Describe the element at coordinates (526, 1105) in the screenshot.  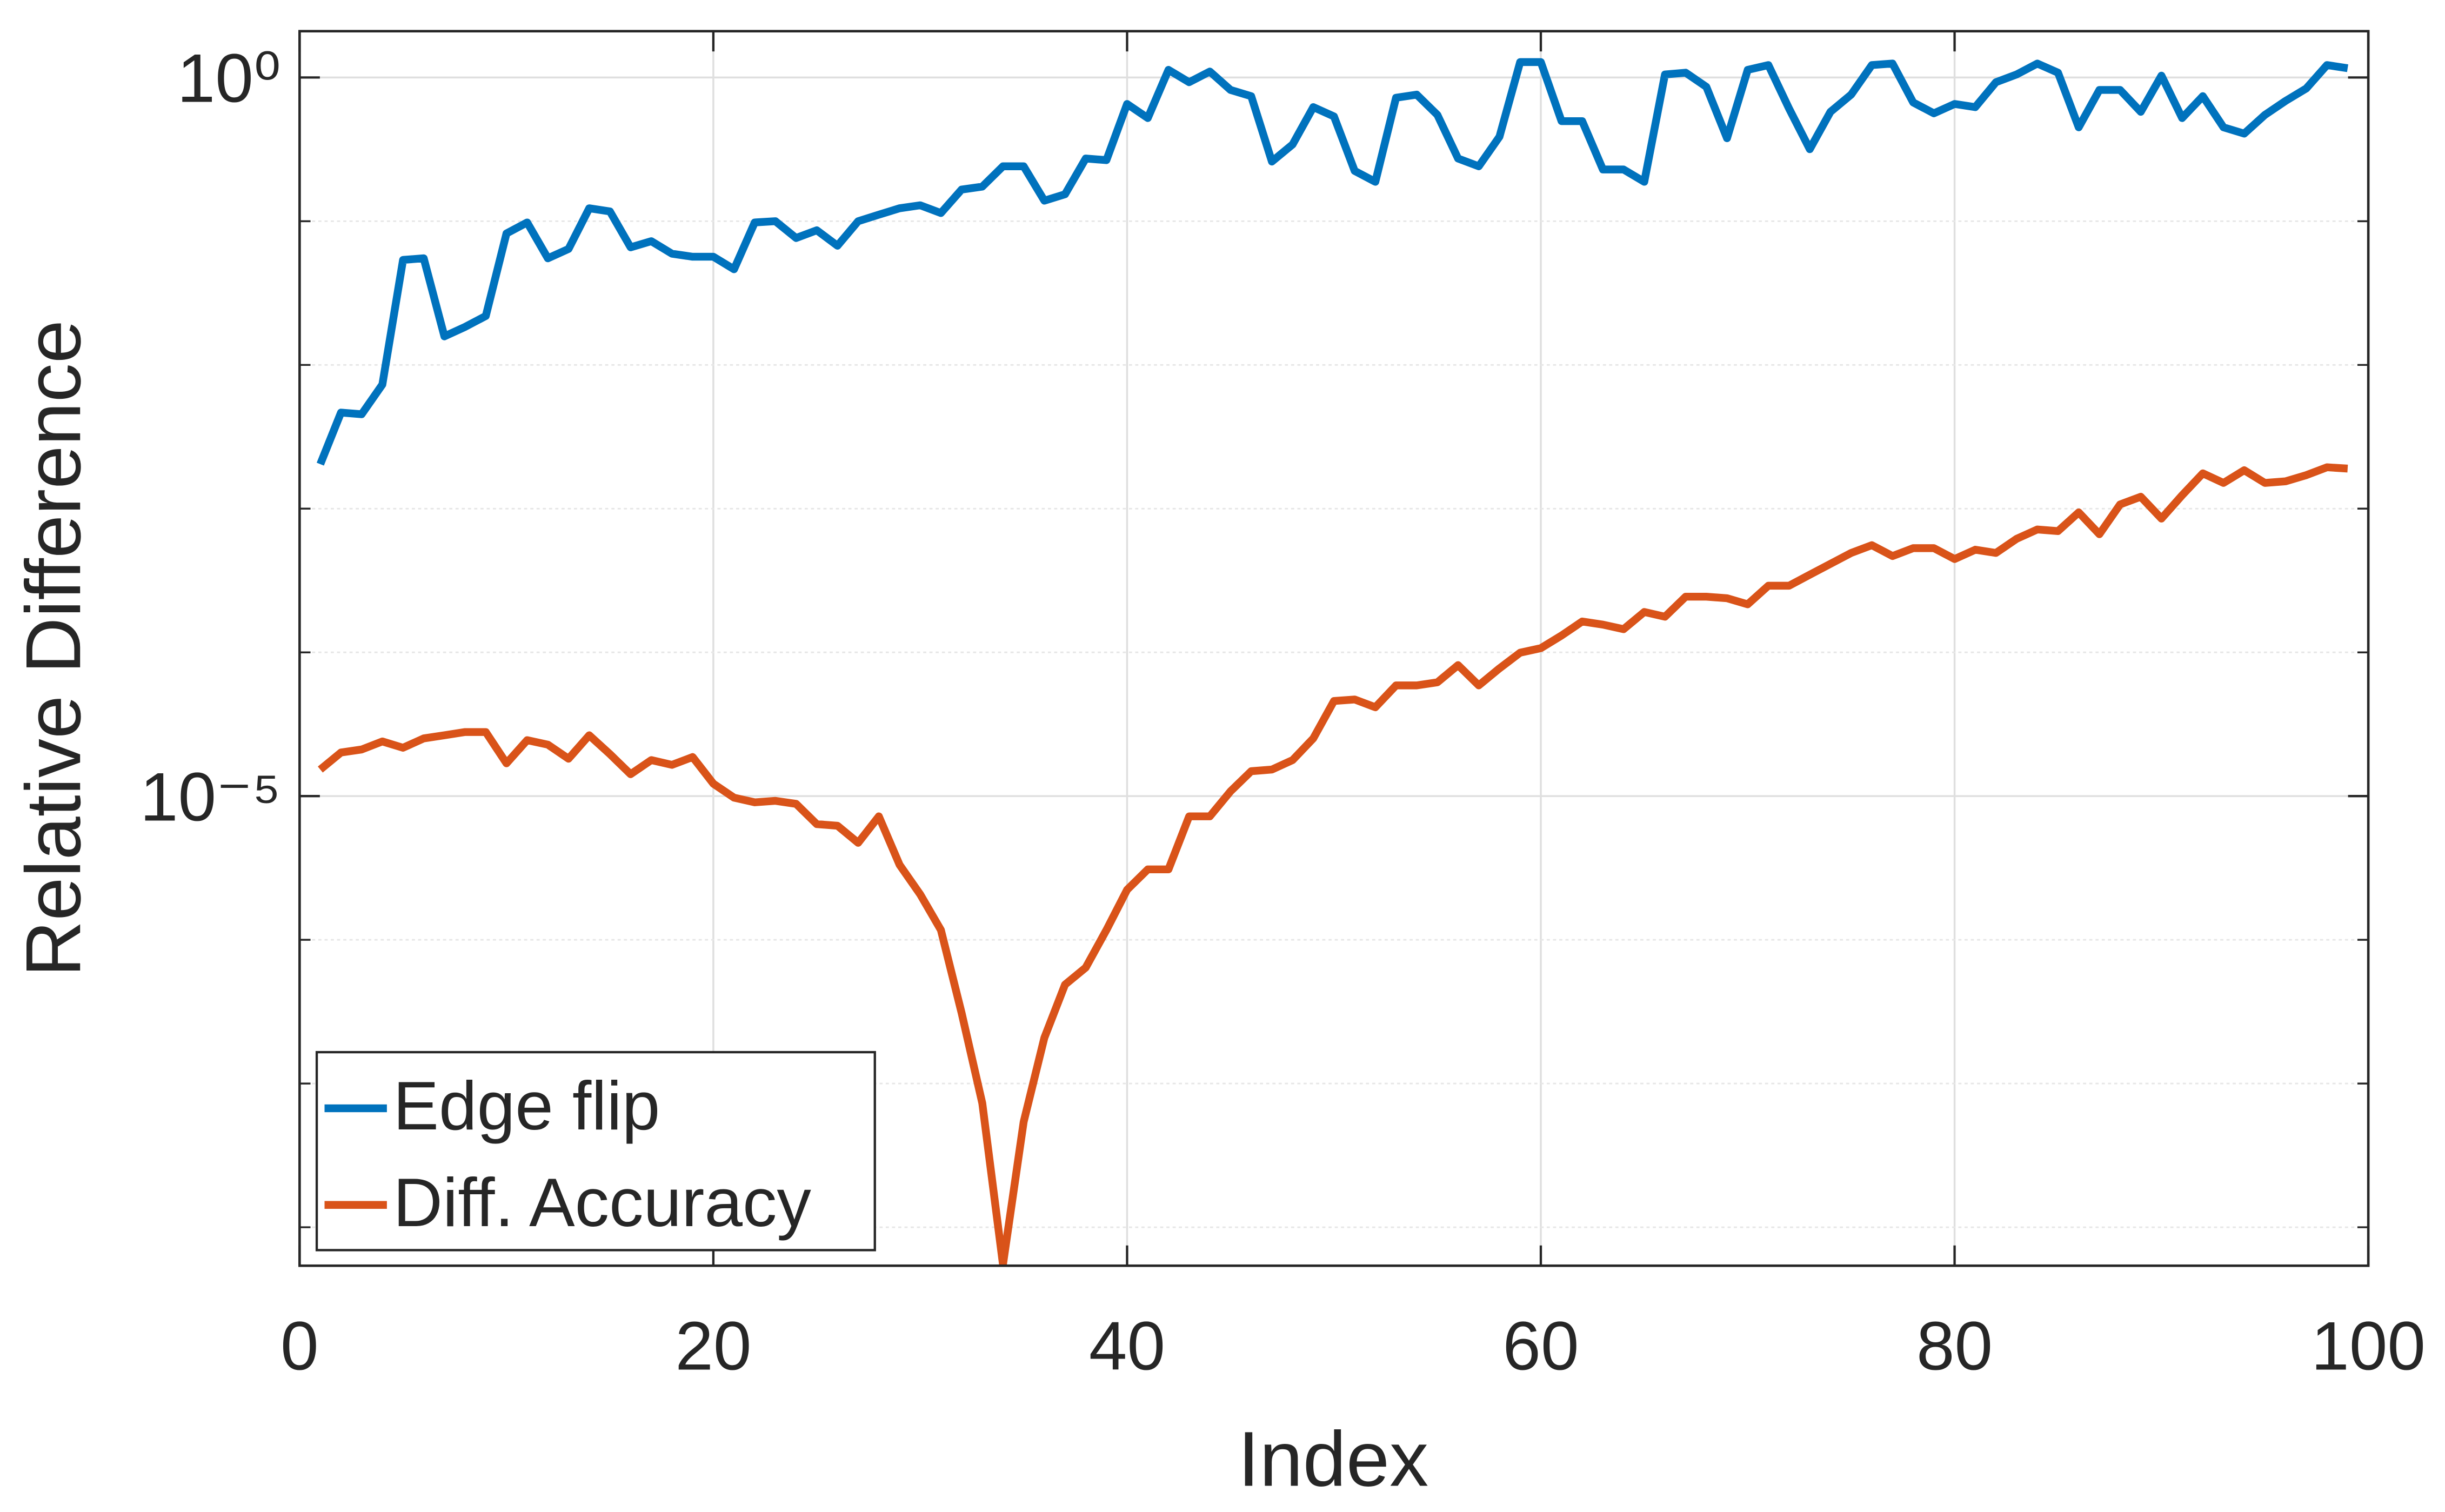
I see `legend-label: Edge flip` at that location.